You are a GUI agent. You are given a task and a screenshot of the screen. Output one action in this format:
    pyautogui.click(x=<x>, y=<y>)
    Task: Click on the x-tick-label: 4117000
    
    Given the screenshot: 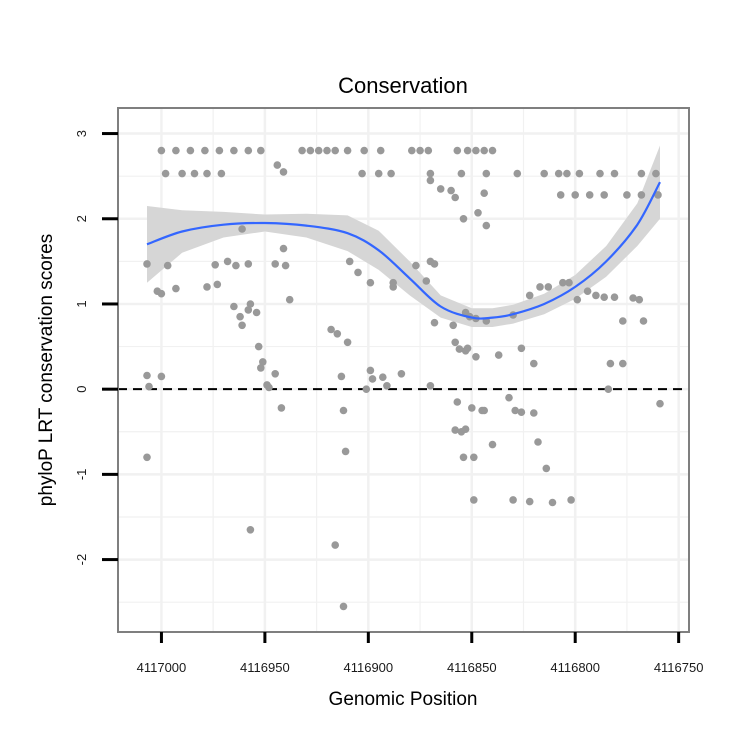 What is the action you would take?
    pyautogui.click(x=162, y=667)
    